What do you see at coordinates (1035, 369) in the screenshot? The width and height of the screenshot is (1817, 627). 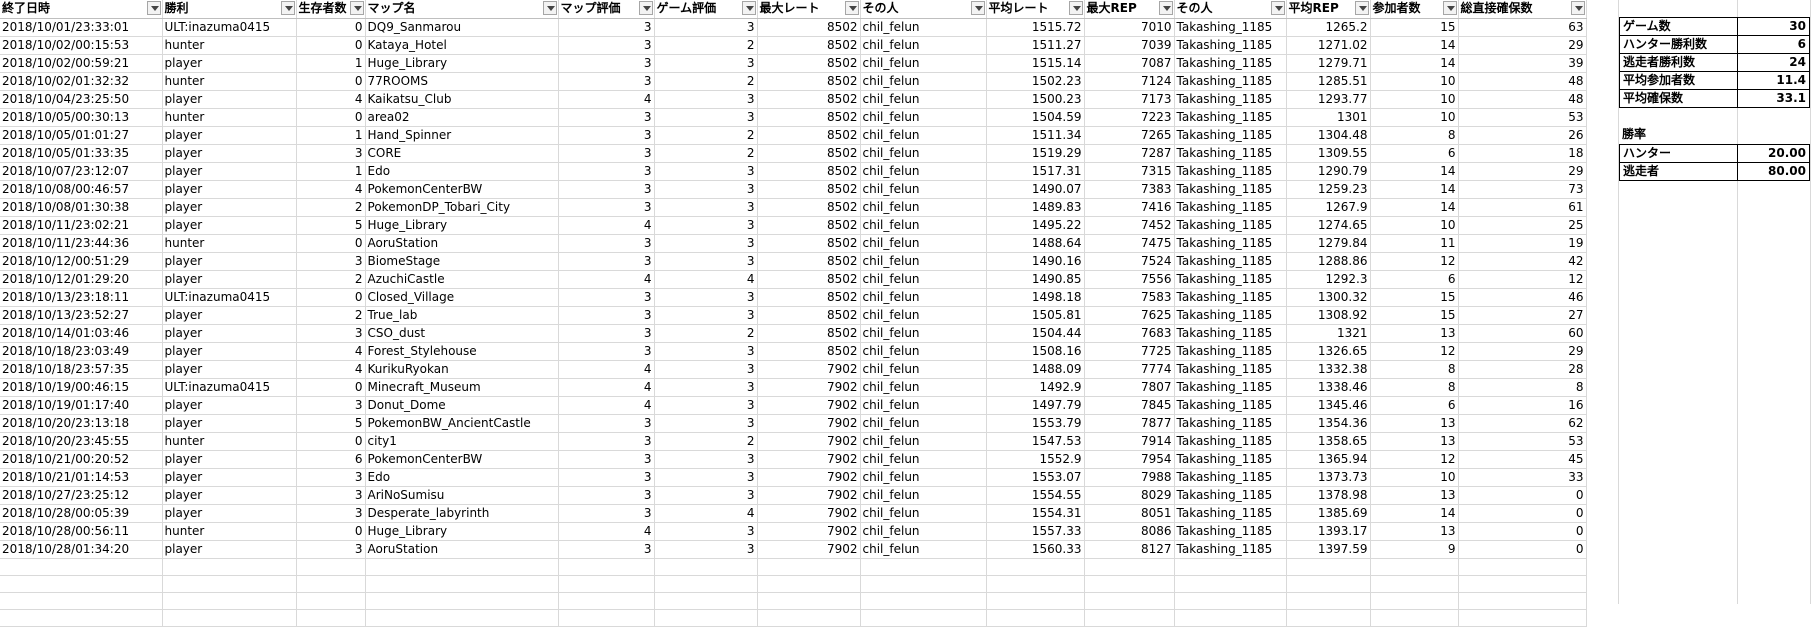 I see `table-cell: 1488.09` at bounding box center [1035, 369].